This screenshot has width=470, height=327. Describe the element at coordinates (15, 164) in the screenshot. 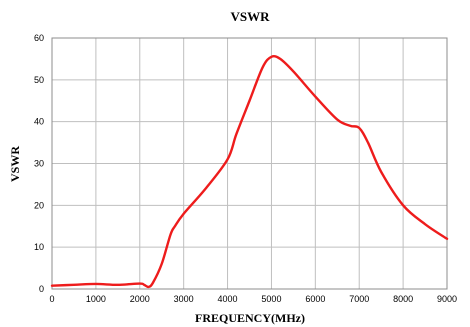

I see `y-axis-label: VSWR` at that location.